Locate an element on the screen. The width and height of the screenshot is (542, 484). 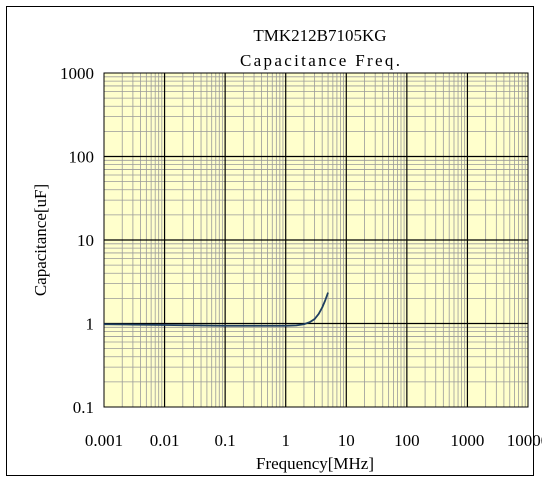
series-layer is located at coordinates (216, 309).